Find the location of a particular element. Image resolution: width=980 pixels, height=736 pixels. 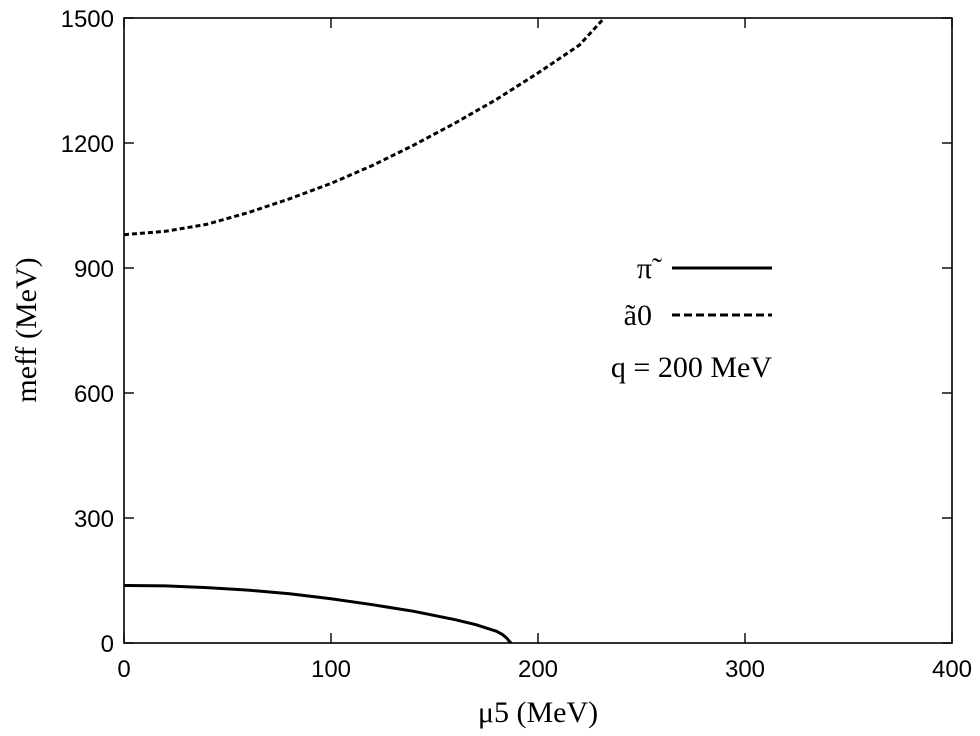

y-tick-label: 900 is located at coordinates (94, 269).